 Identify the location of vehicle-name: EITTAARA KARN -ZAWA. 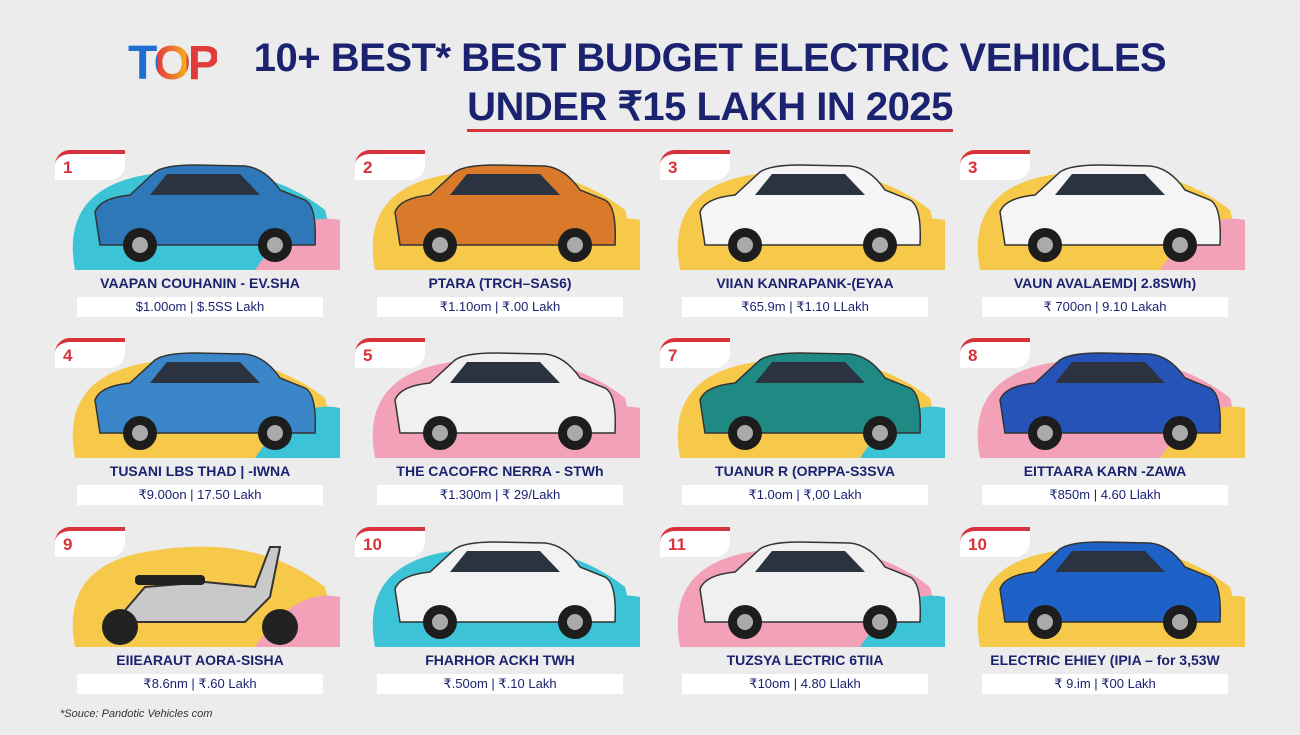
(1105, 471).